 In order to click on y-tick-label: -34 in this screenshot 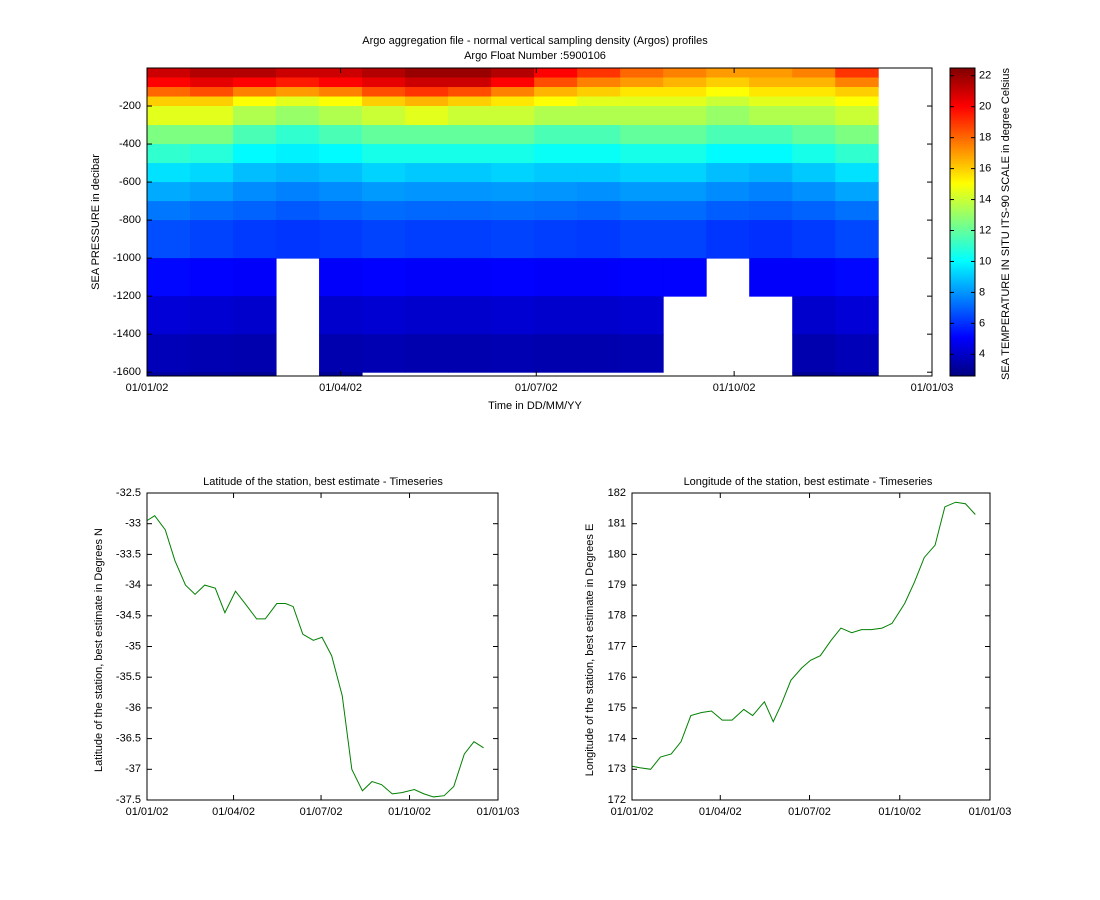, I will do `click(133, 585)`.